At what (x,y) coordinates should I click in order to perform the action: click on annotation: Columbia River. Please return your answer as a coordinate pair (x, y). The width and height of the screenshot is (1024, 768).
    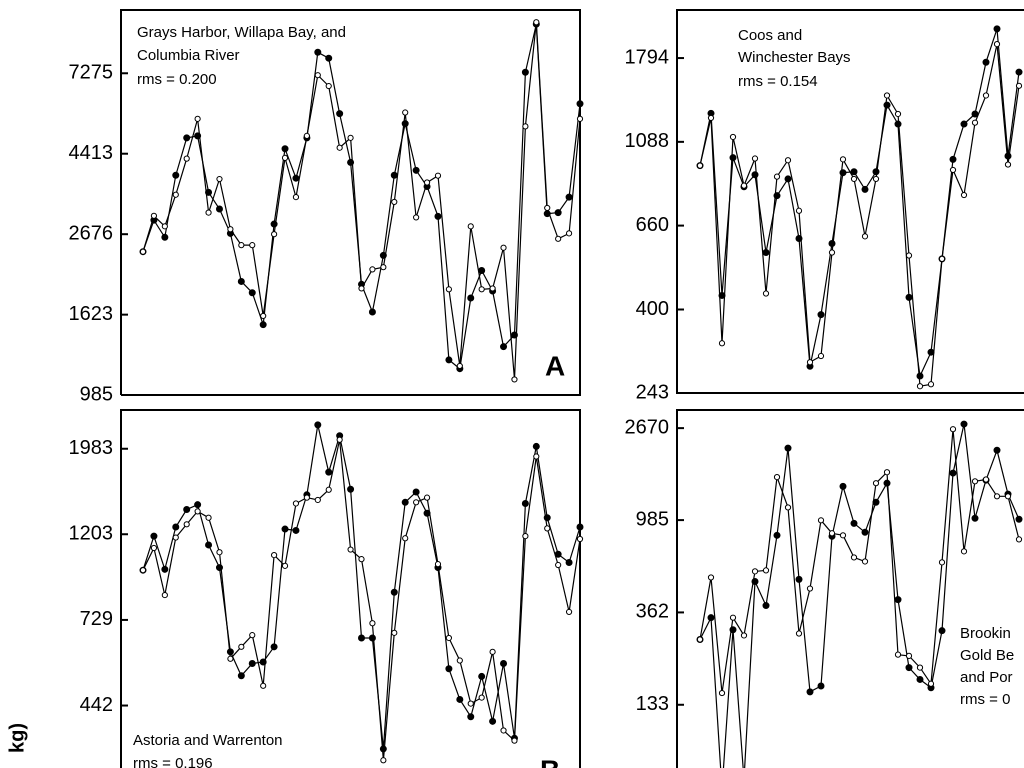
    Looking at the image, I should click on (188, 55).